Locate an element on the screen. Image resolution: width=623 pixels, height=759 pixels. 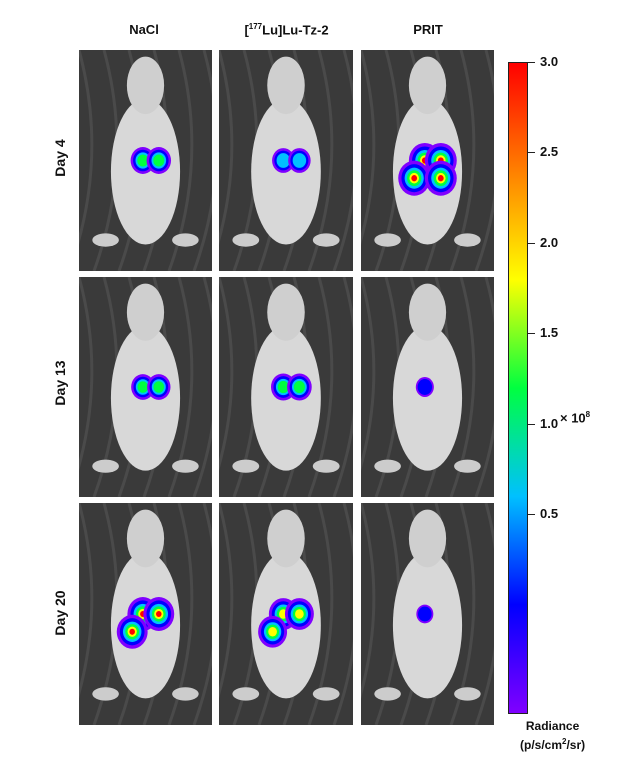
row-label-day-4: Day 4 is located at coordinates (60, 158).